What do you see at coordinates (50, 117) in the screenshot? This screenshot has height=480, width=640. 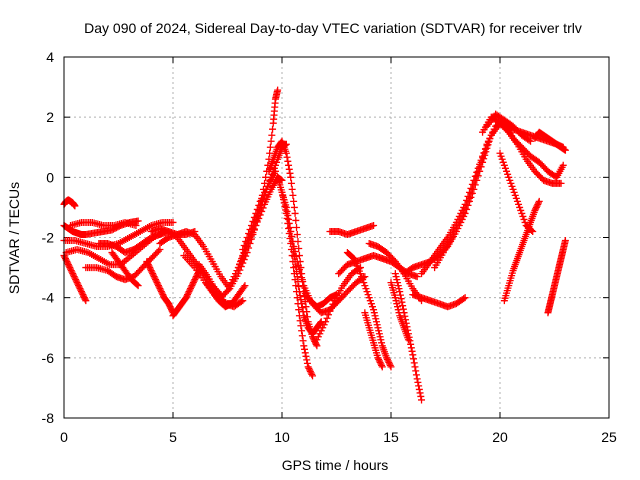 I see `y-tick-label: 2` at bounding box center [50, 117].